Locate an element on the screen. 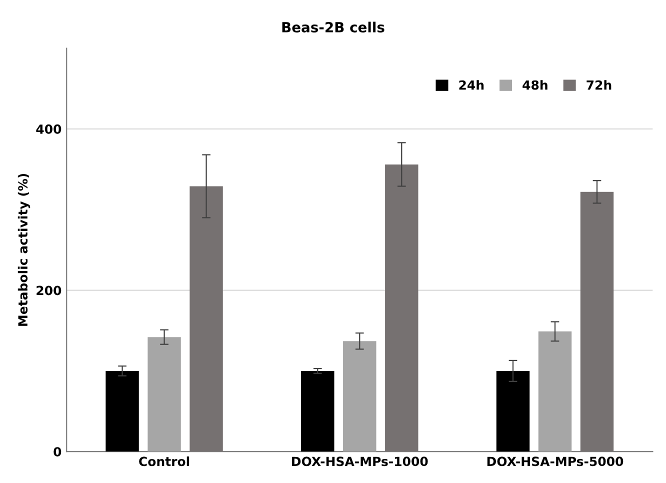 The height and width of the screenshot is (483, 666). y-tick-label: 0 is located at coordinates (58, 452).